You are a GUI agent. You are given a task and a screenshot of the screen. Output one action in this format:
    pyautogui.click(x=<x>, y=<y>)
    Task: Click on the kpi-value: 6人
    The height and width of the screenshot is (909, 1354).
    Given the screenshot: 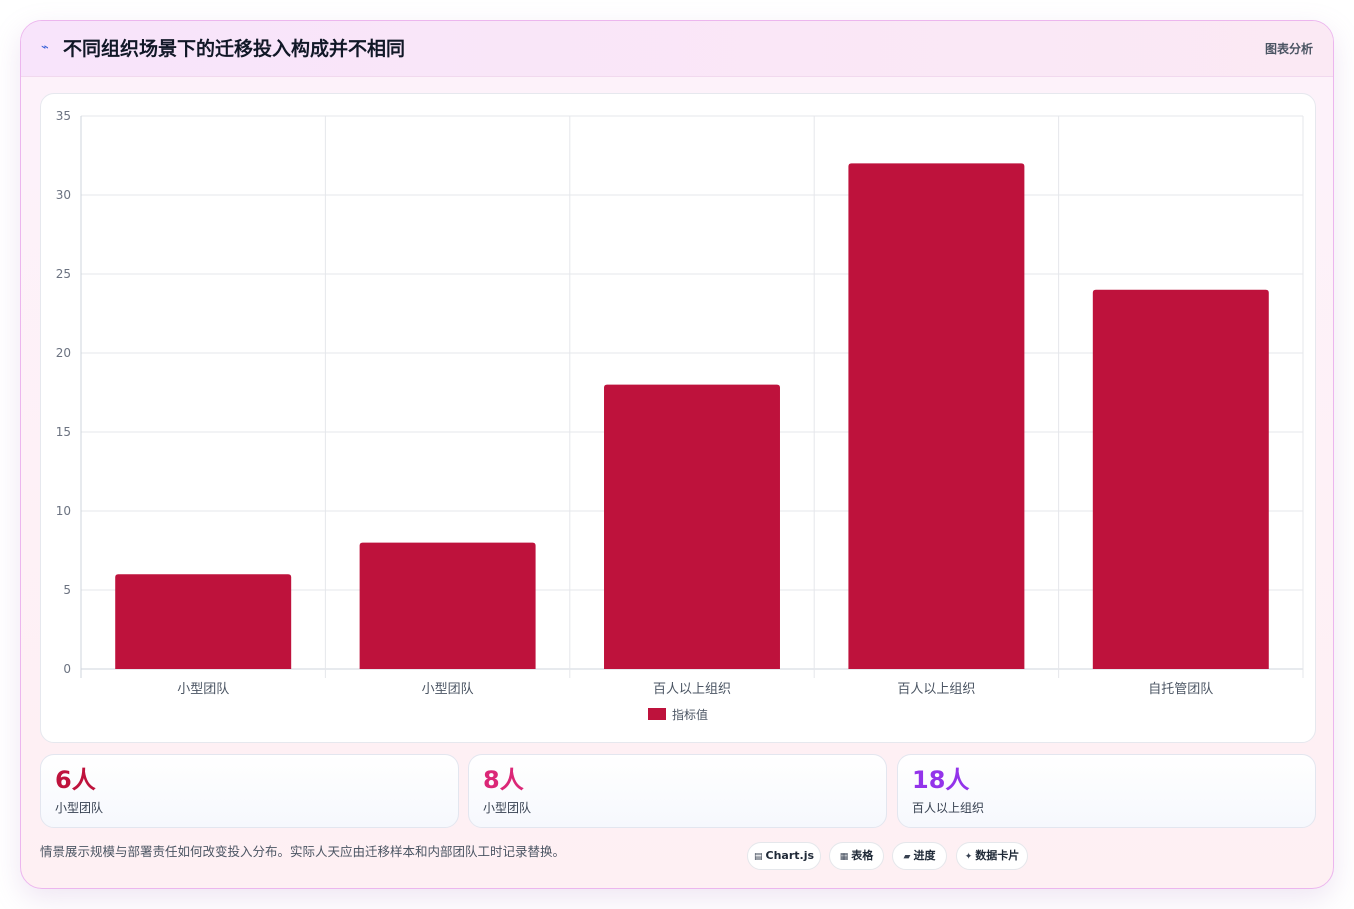 What is the action you would take?
    pyautogui.click(x=75, y=780)
    